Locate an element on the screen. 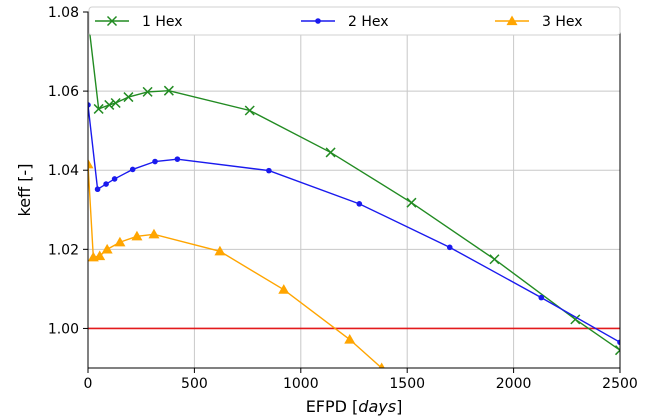  x-axis-label-unit: days is located at coordinates (377, 406).